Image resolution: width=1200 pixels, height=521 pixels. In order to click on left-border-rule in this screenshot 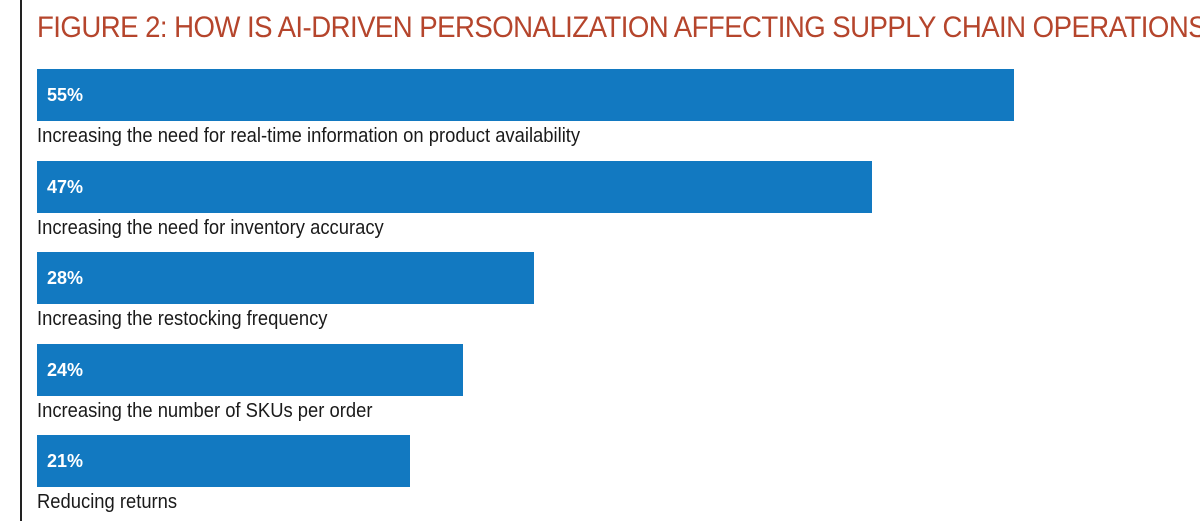, I will do `click(21, 260)`.